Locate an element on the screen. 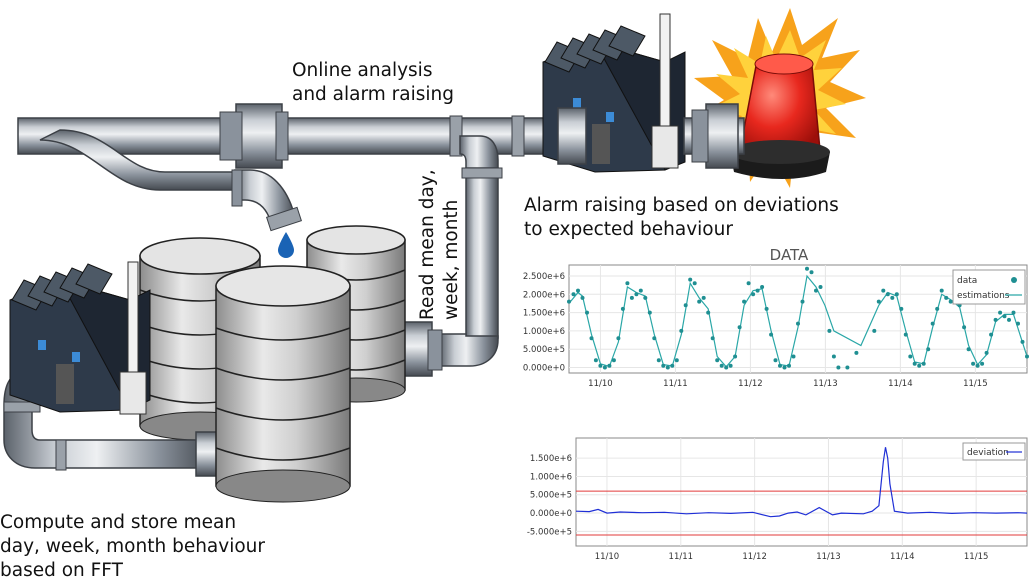  water-drop-icon is located at coordinates (286, 245).